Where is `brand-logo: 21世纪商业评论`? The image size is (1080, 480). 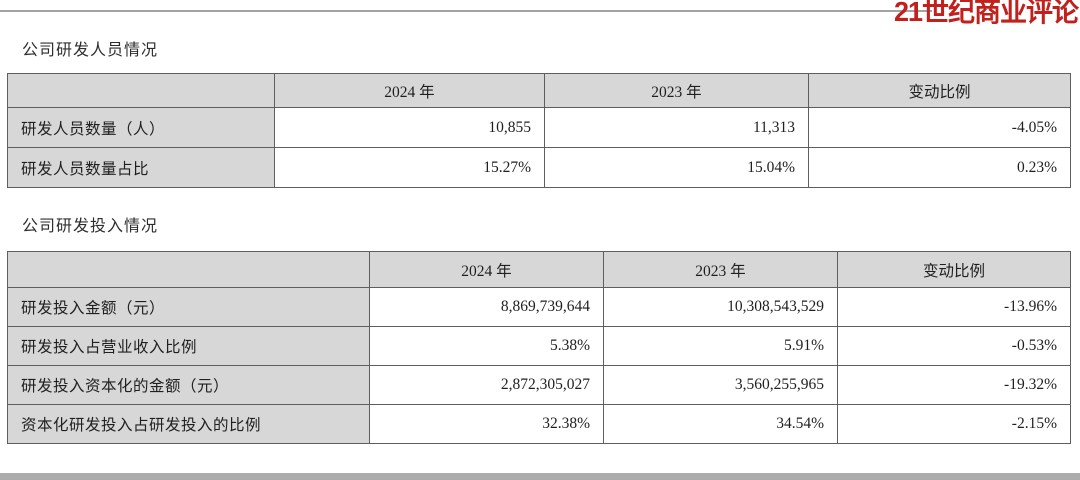
brand-logo: 21世纪商业评论 is located at coordinates (986, 14).